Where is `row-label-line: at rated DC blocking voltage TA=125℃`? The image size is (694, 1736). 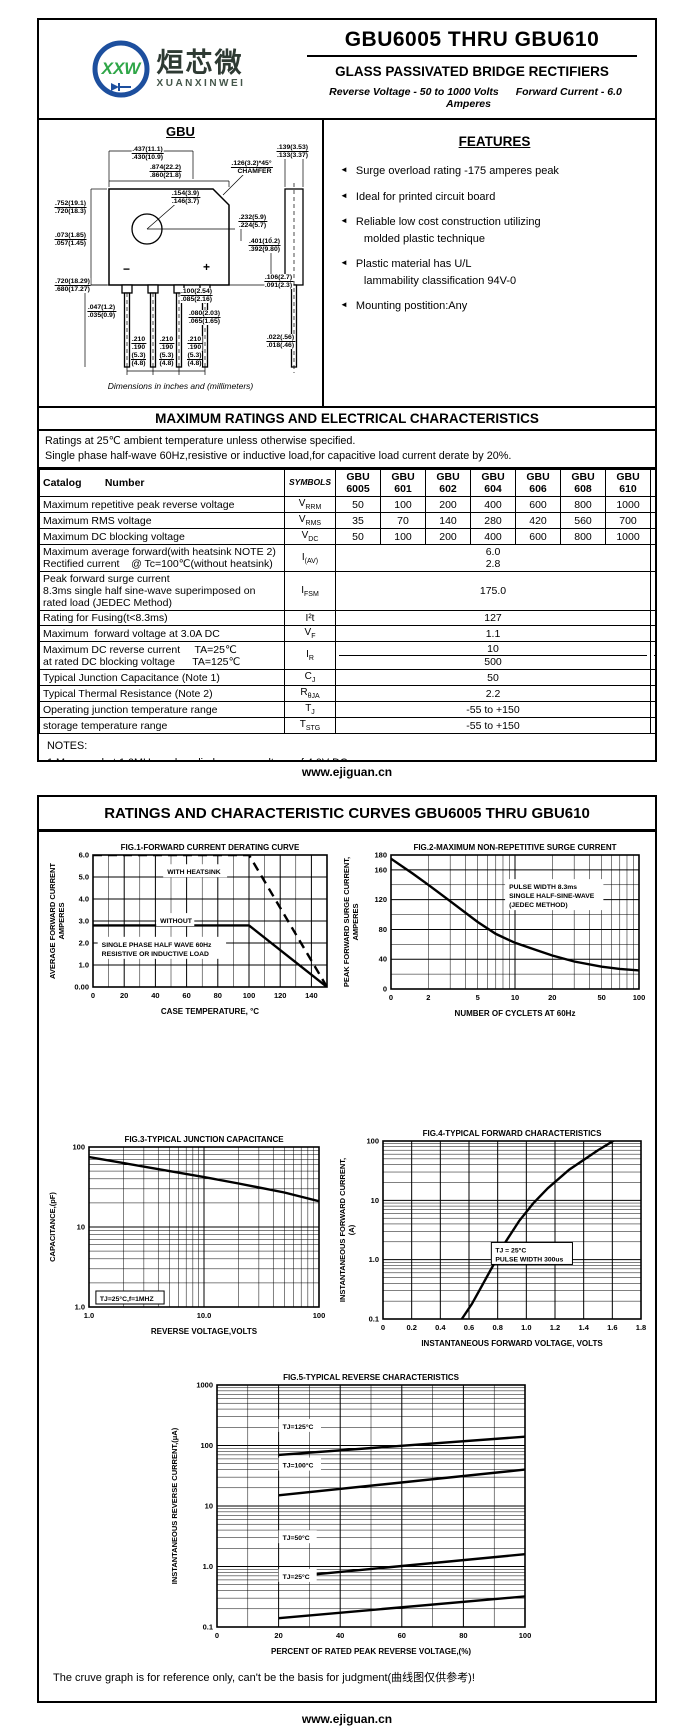 row-label-line: at rated DC blocking voltage TA=125℃ is located at coordinates (142, 661).